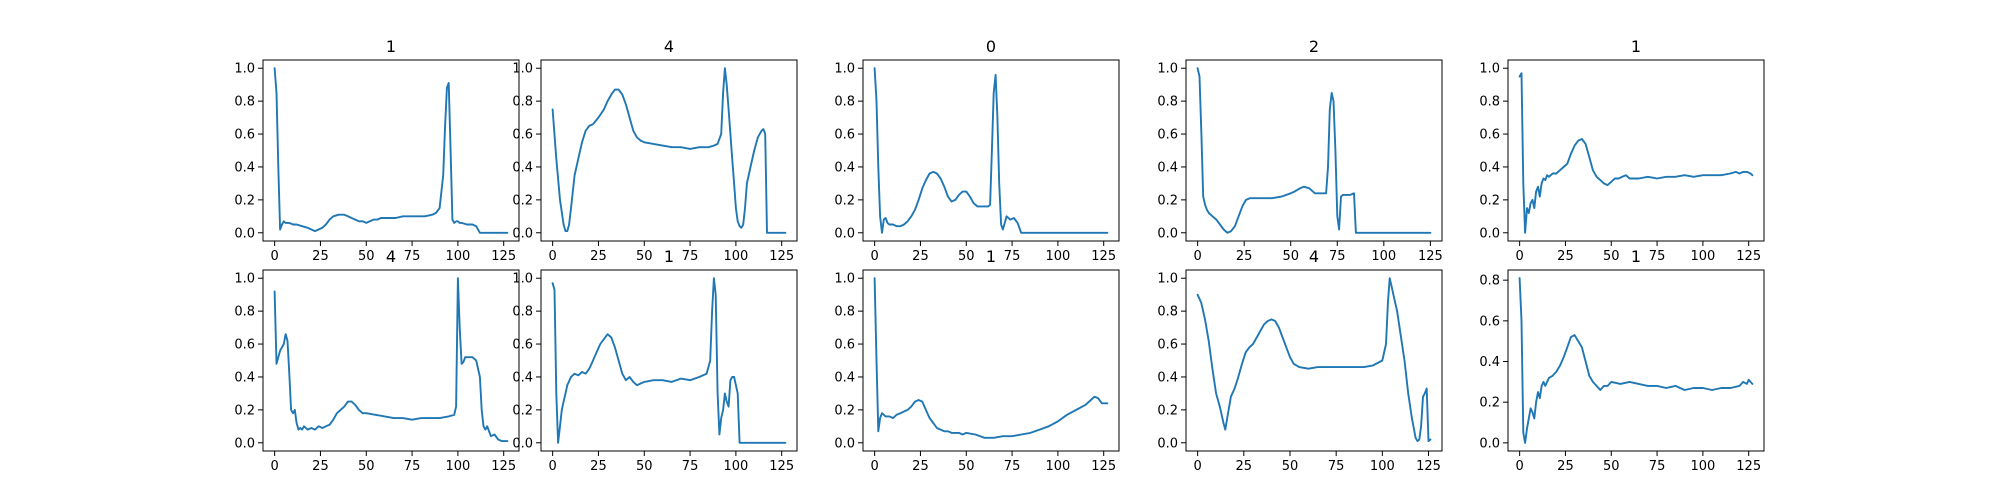 This screenshot has width=2000, height=500. I want to click on subplot-1: 1 0 25 50 75 100 125 0.0 0.2 0.4 0.6 0.8 1.0, so click(377, 150).